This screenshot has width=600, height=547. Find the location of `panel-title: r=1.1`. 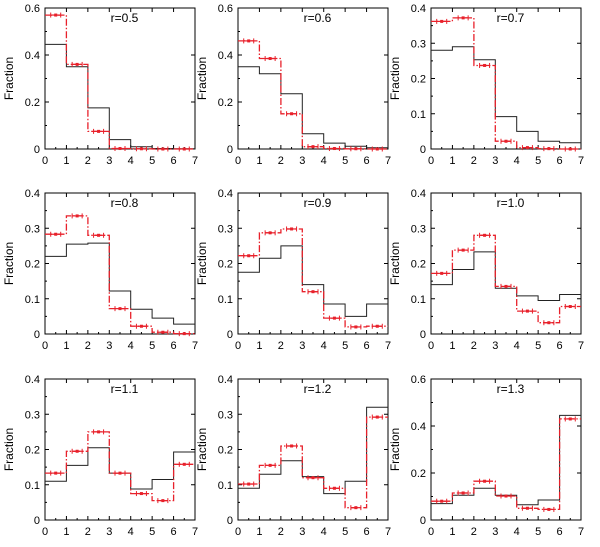

panel-title: r=1.1 is located at coordinates (125, 389).